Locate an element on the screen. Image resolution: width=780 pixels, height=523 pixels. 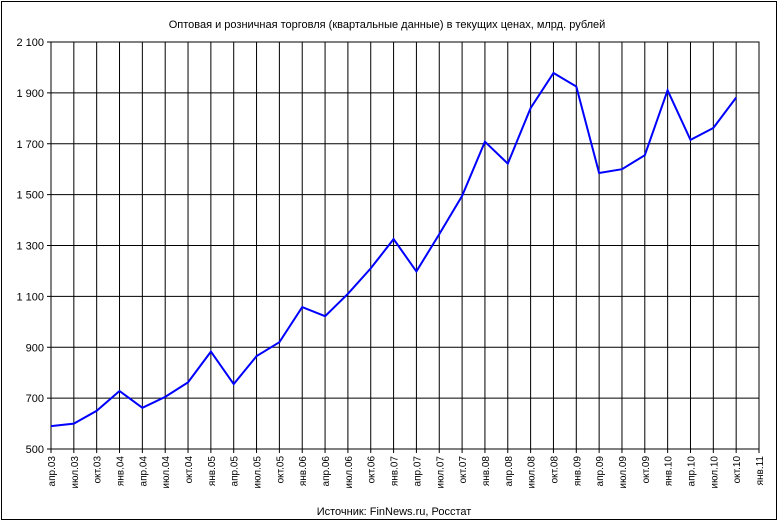
chart-source: Источник: FinNews.ru, Росстат is located at coordinates (394, 512).